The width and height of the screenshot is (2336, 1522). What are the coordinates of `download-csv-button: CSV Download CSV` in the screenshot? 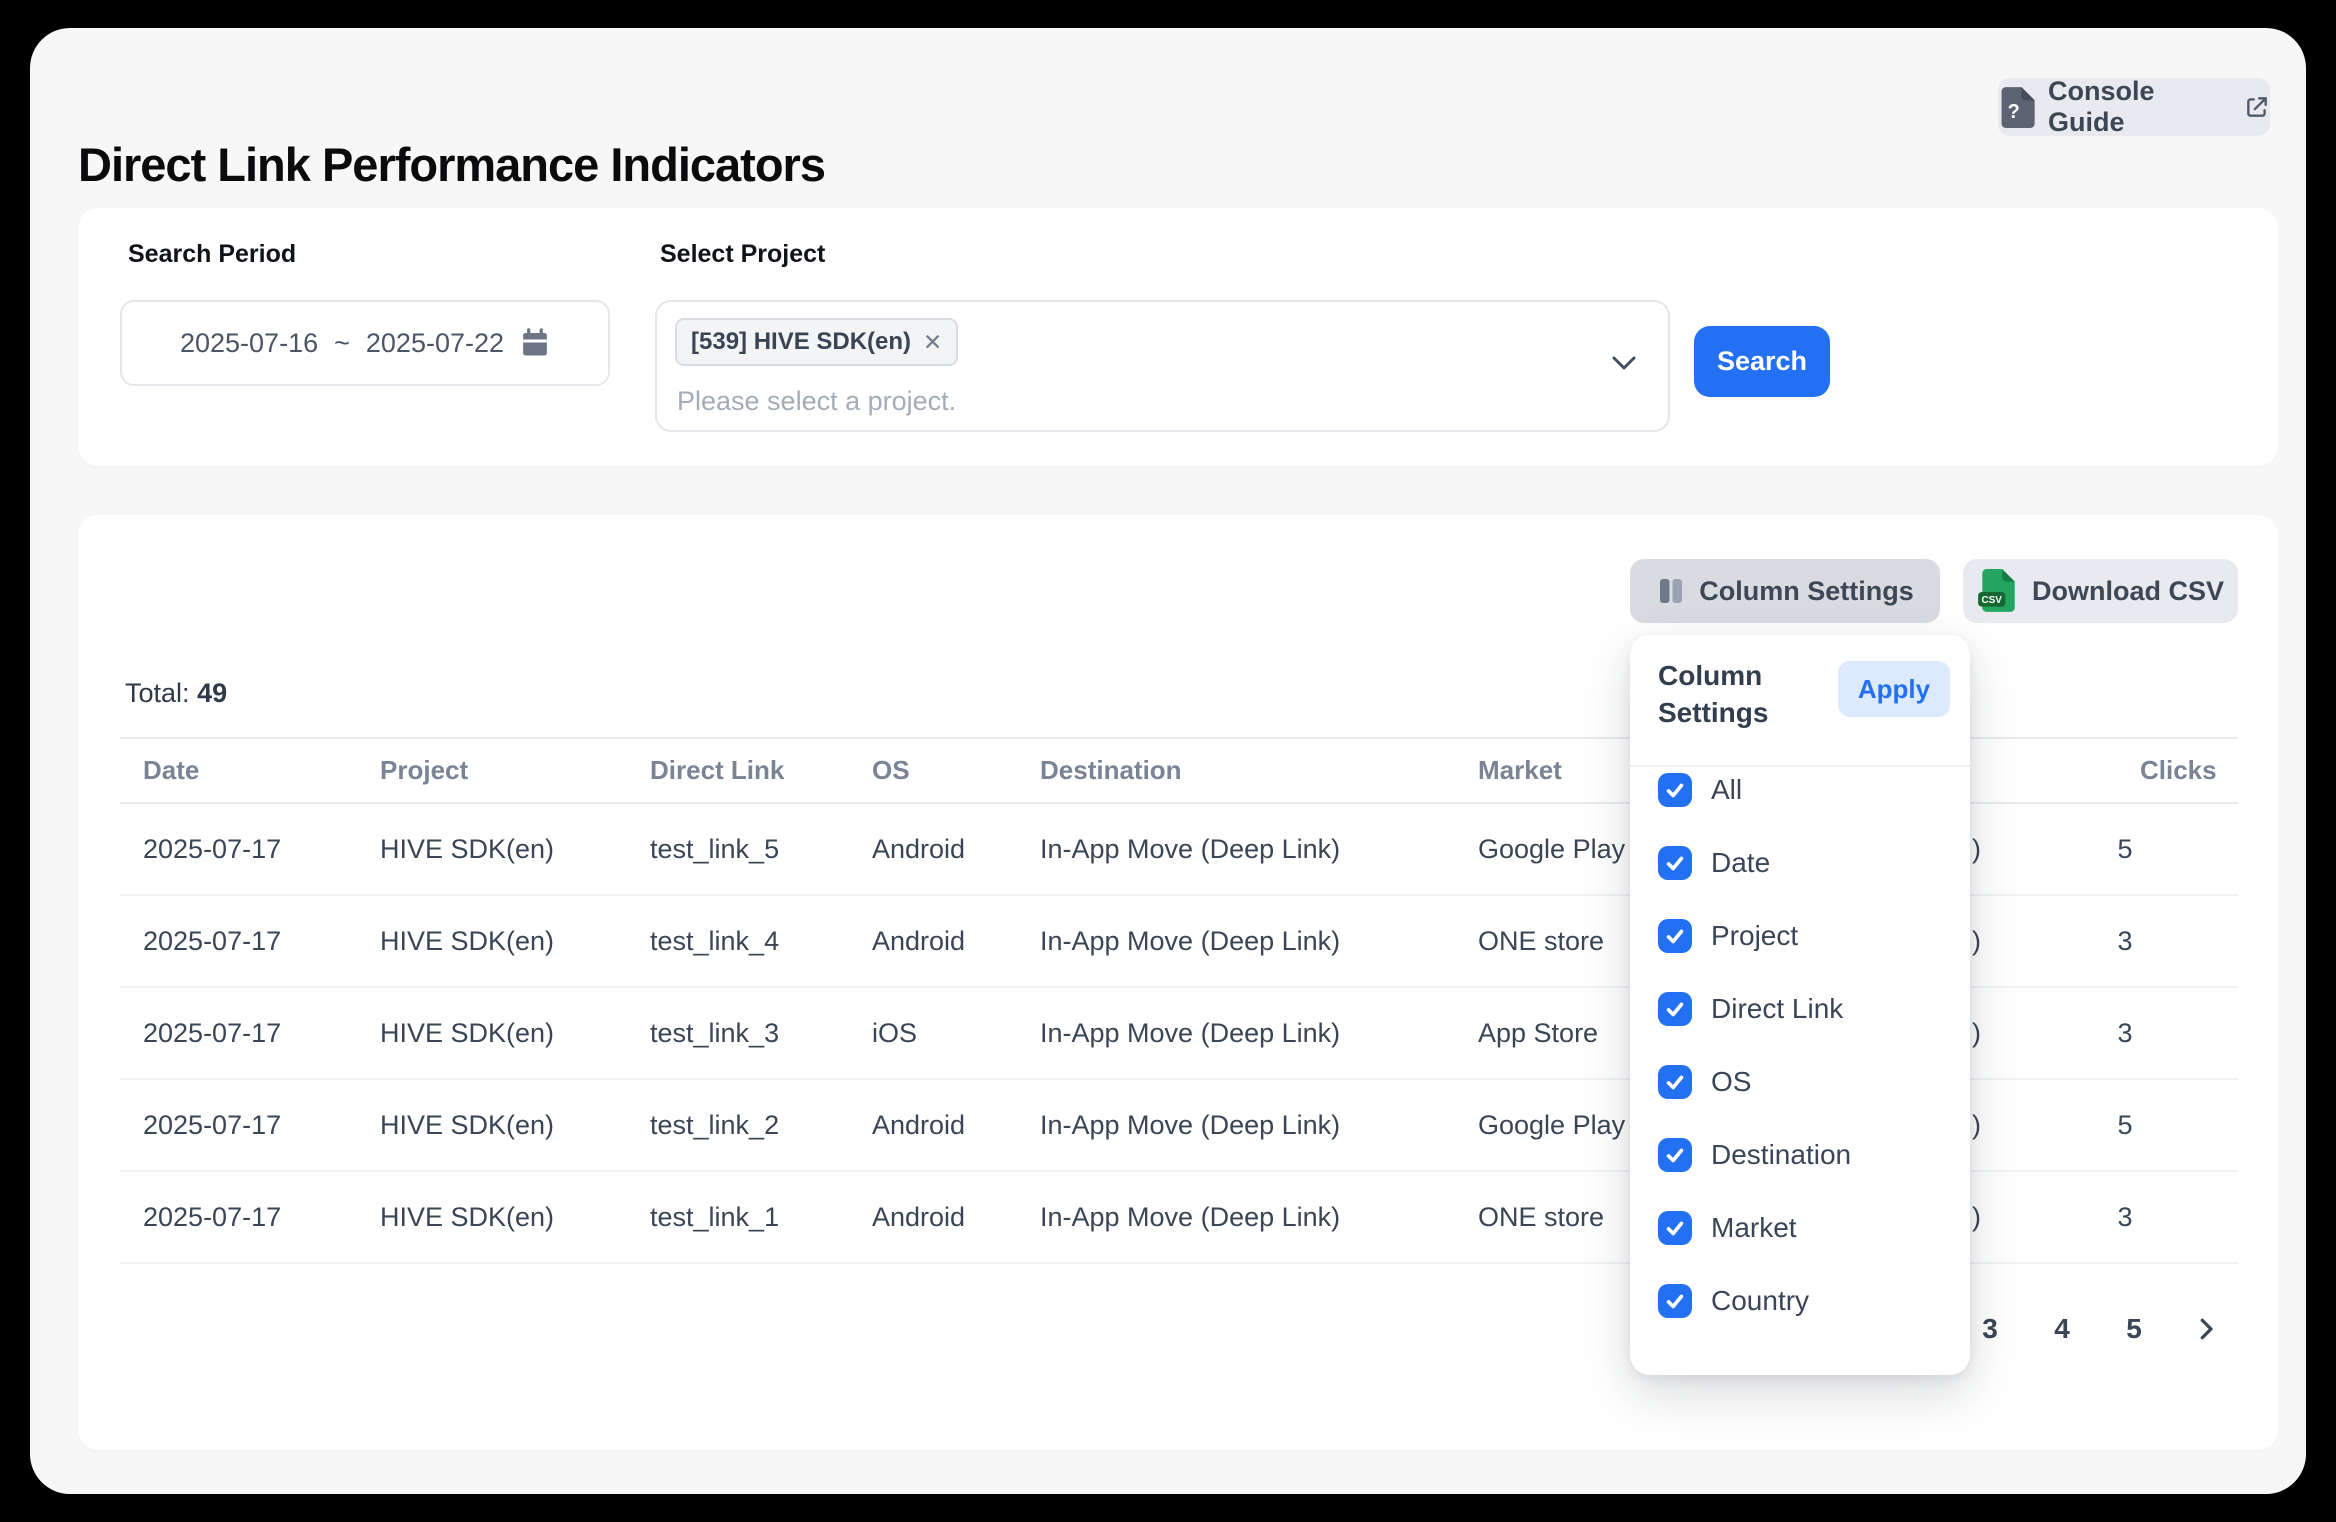 It's located at (2100, 591).